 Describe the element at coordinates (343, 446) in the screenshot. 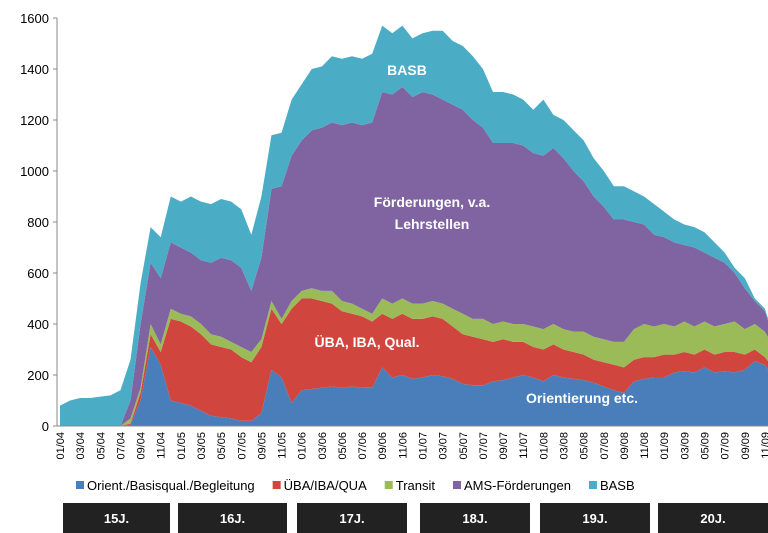

I see `x-tick-label: 05/06` at that location.